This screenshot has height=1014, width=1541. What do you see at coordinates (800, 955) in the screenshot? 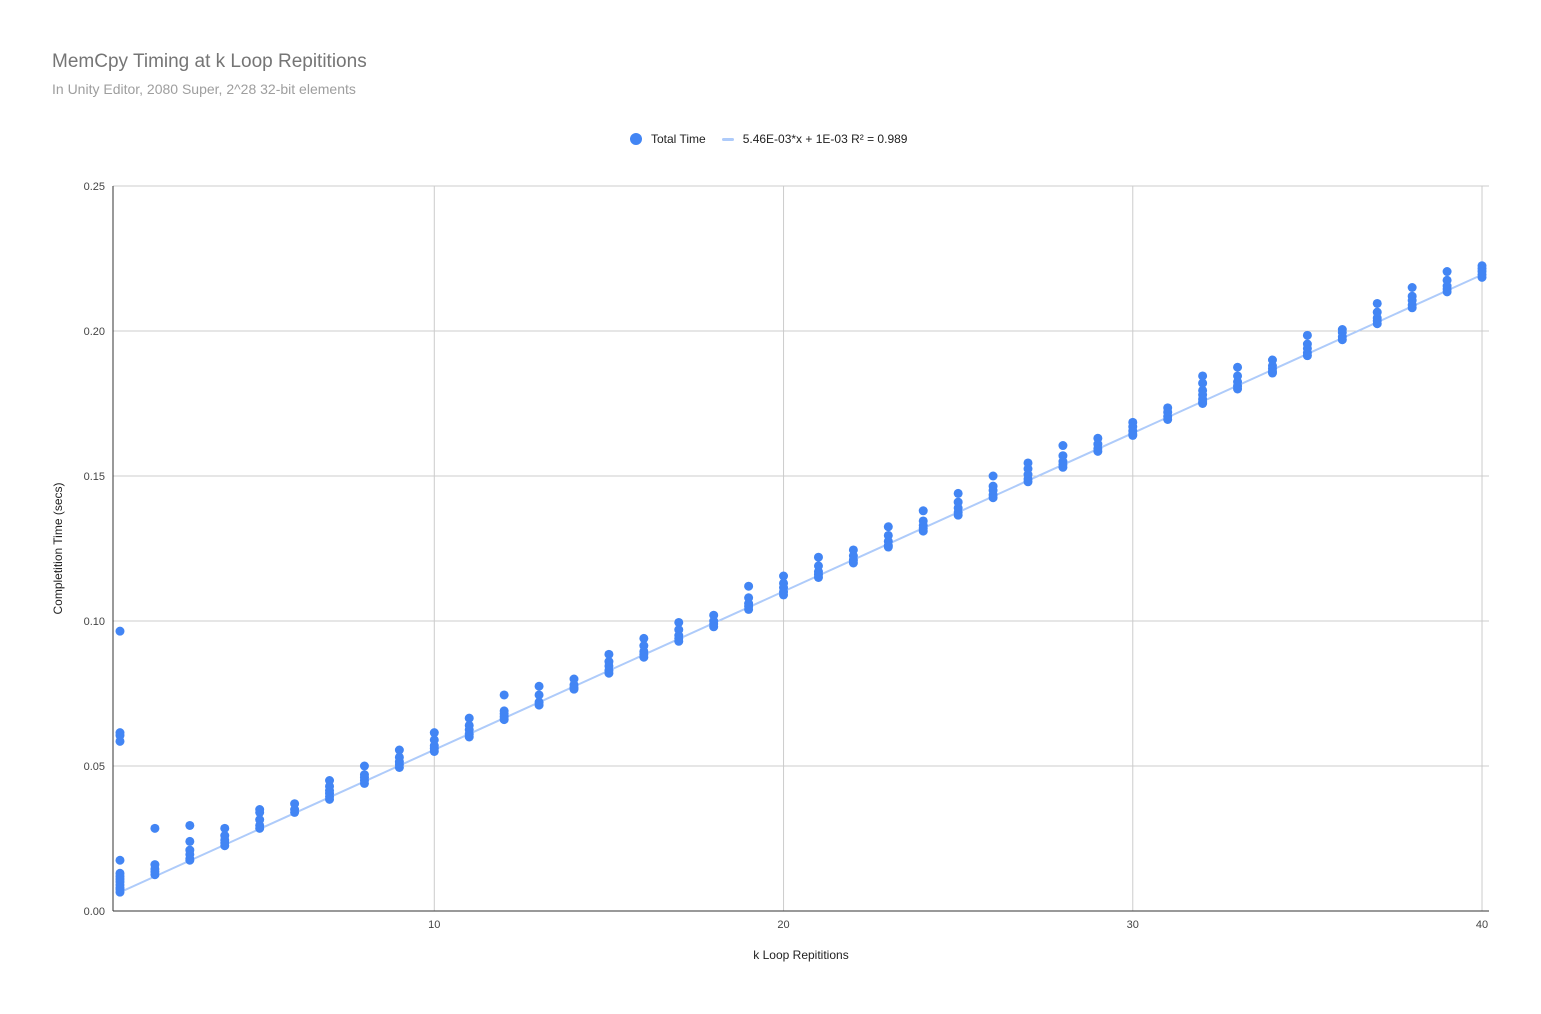
I see `x-axis-title: k Loop Repititions` at bounding box center [800, 955].